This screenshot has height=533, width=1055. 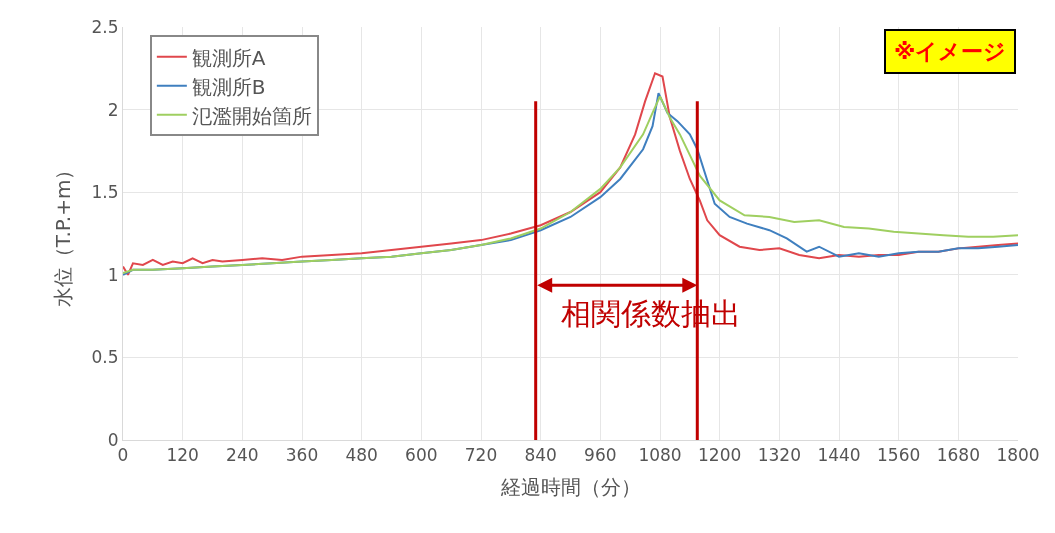 I want to click on x-tick-label: 1560, so click(x=899, y=455).